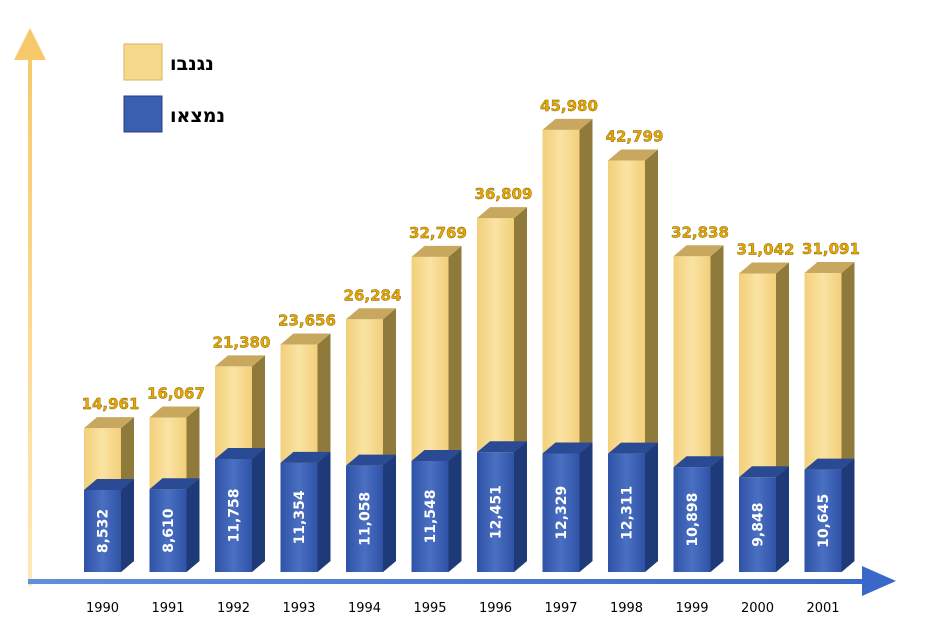 The height and width of the screenshot is (626, 941). I want to click on x-tick-label-1992: 1992, so click(233, 608).